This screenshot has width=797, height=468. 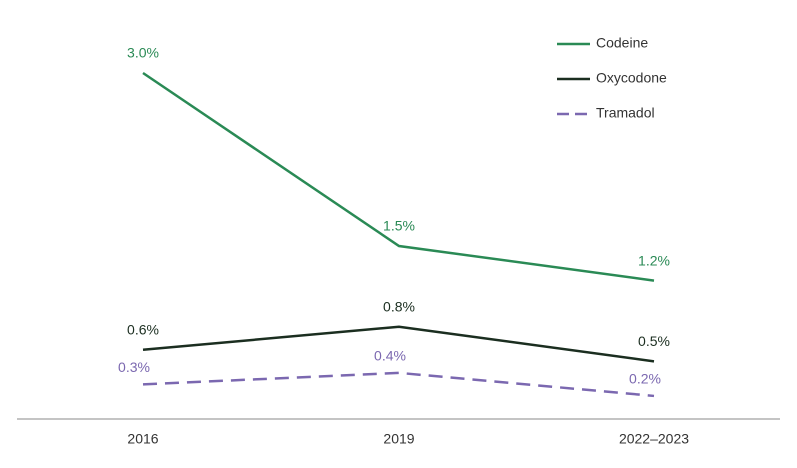 What do you see at coordinates (399, 226) in the screenshot?
I see `data-label: 1.5%` at bounding box center [399, 226].